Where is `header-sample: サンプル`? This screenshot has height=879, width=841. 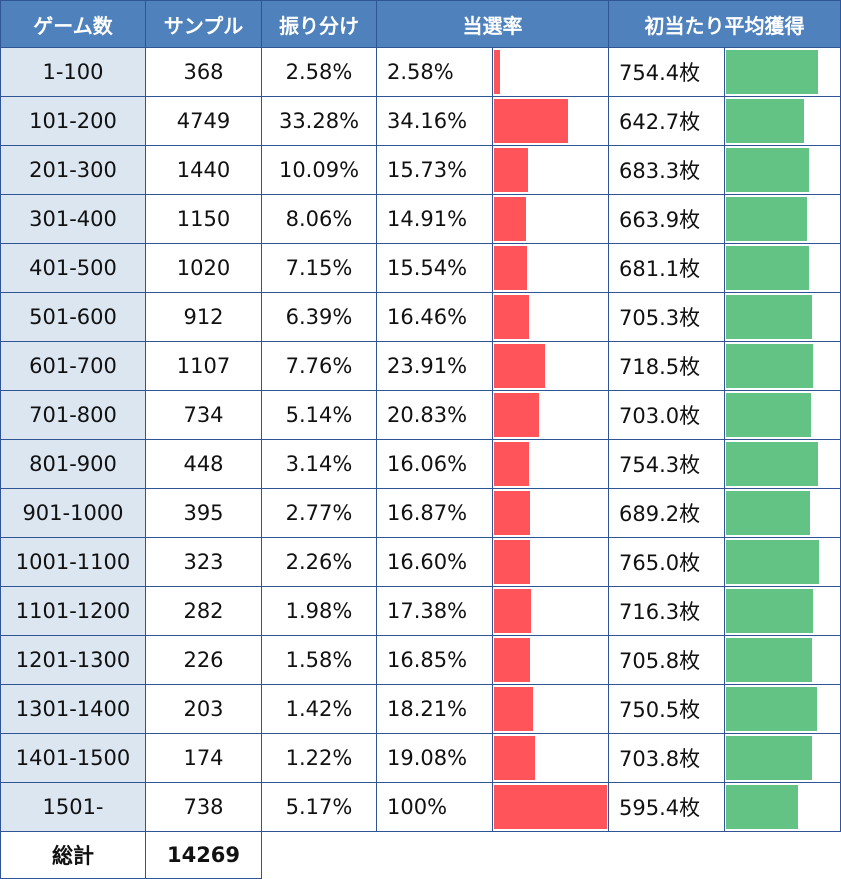
header-sample: サンプル is located at coordinates (203, 24).